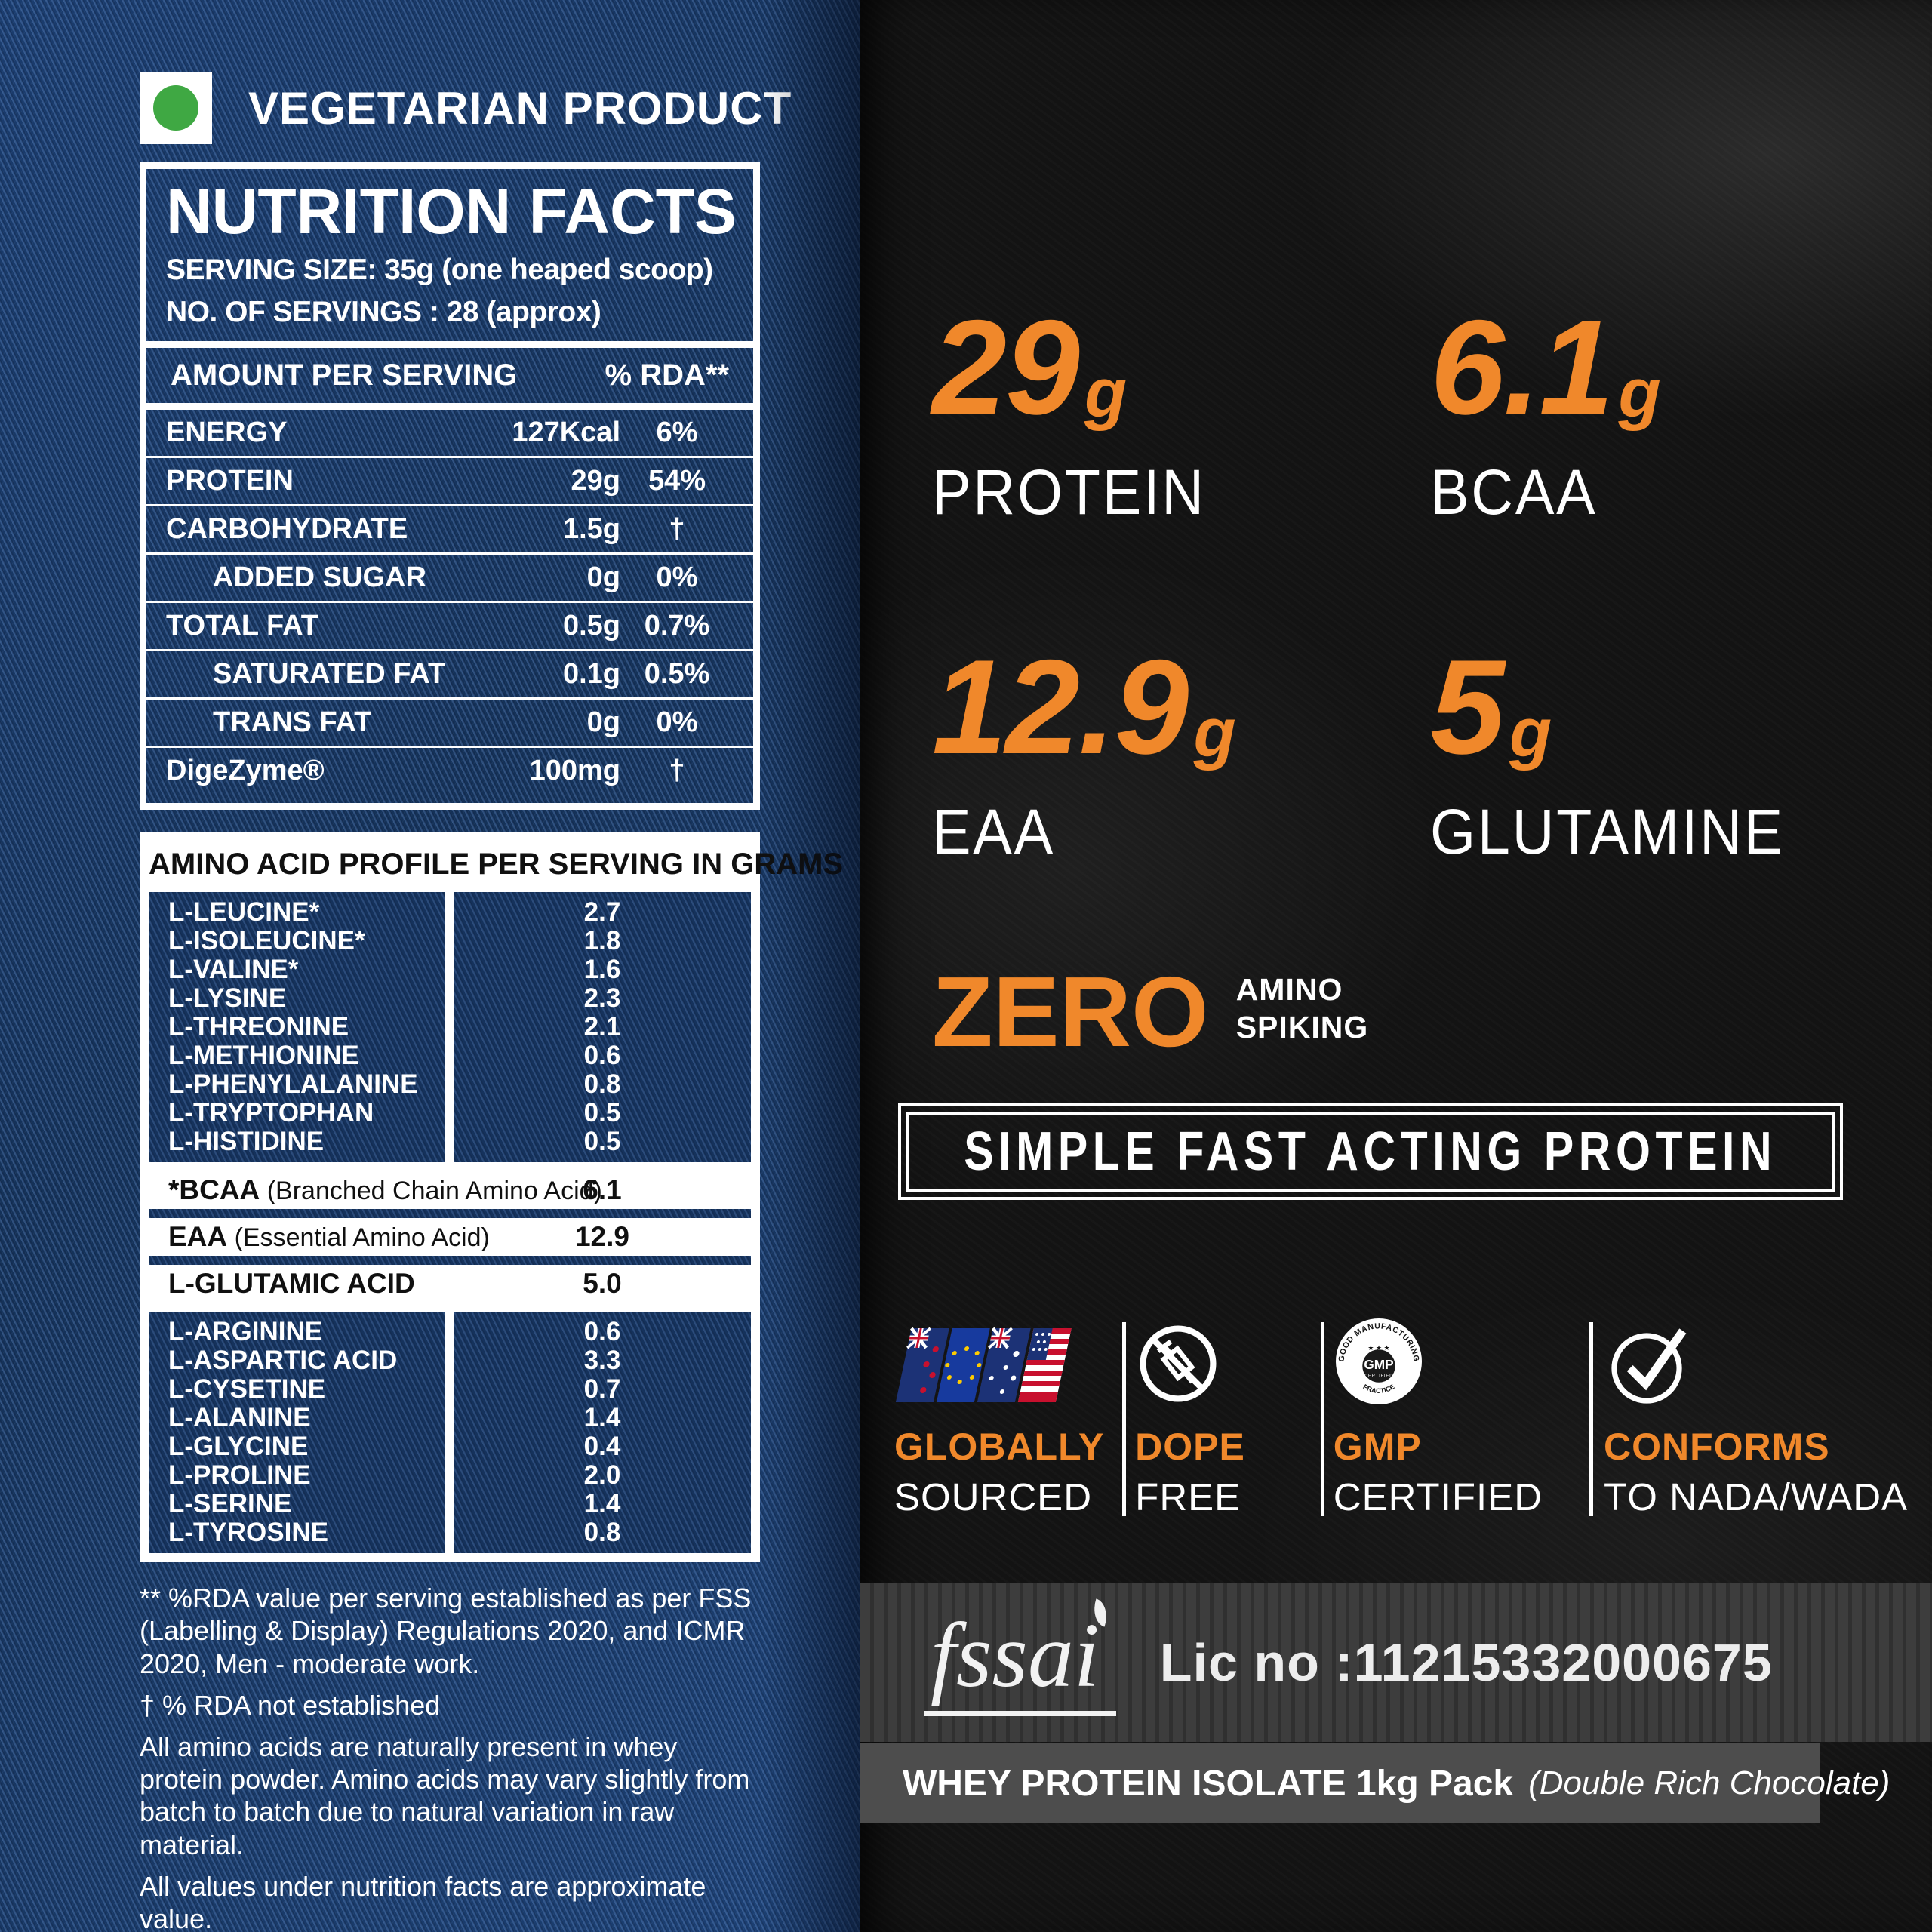 The image size is (1932, 1932). Describe the element at coordinates (667, 375) in the screenshot. I see `col-rda-header: % RDA**` at that location.